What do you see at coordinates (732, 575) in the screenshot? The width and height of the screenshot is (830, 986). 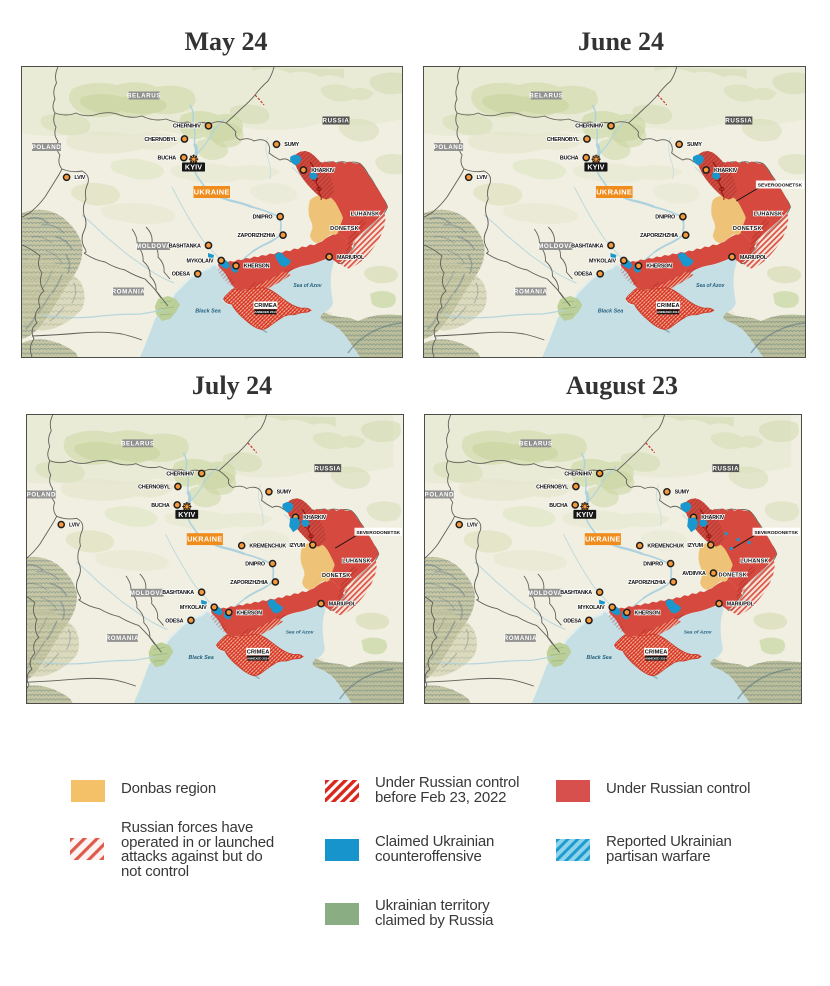 I see `svg-text: DONETSK` at bounding box center [732, 575].